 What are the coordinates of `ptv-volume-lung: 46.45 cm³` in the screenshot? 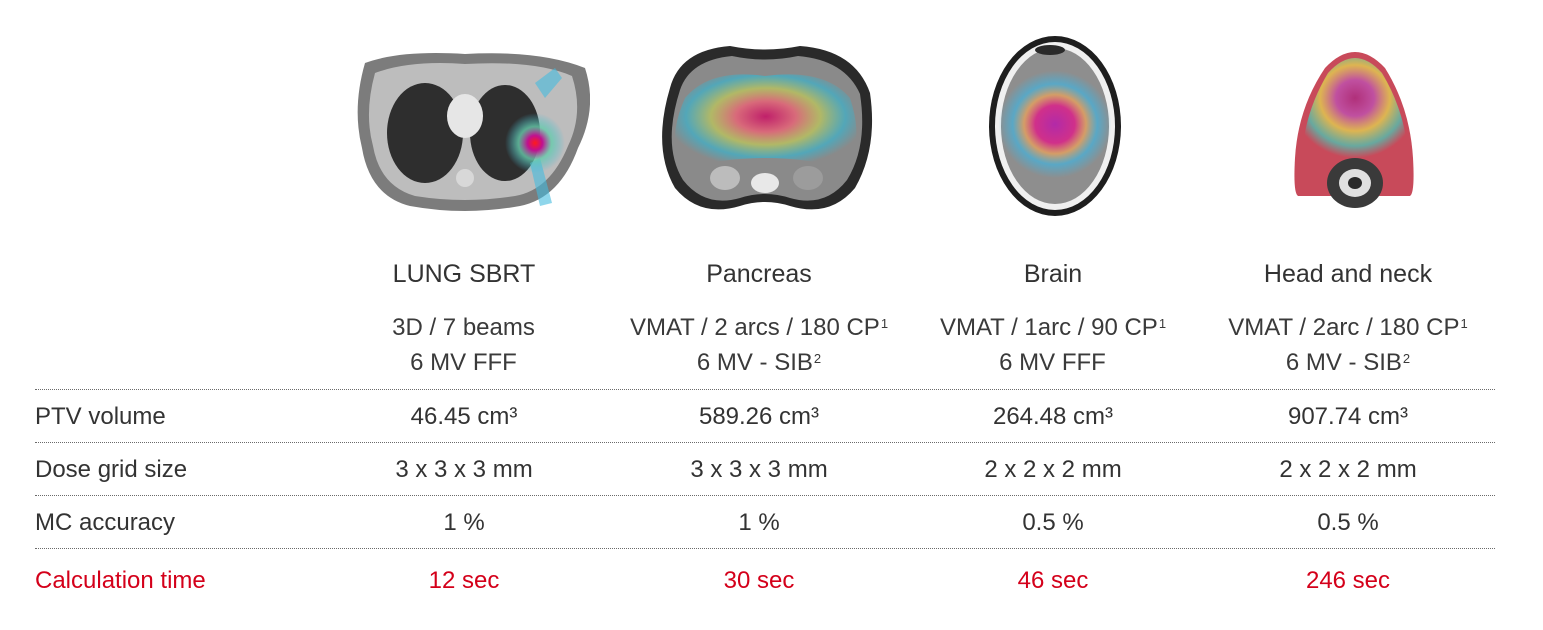 It's located at (464, 416).